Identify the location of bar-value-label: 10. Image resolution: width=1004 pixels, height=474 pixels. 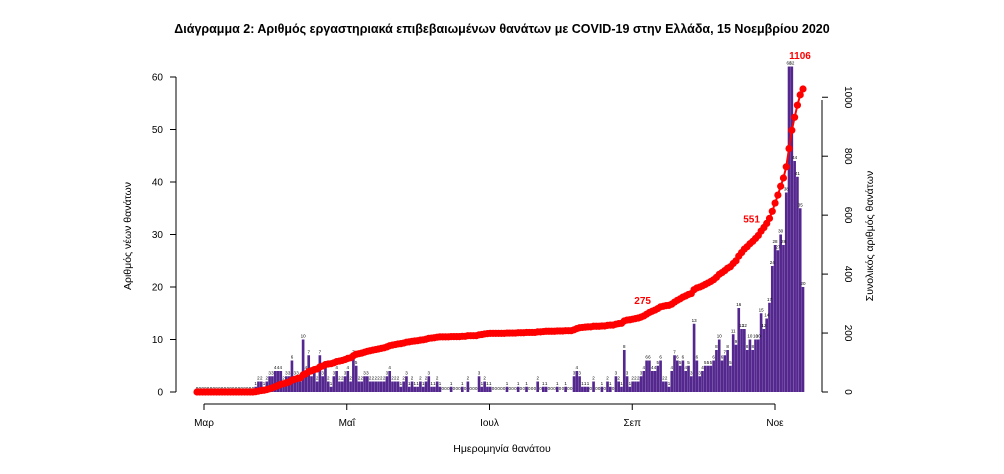
(759, 336).